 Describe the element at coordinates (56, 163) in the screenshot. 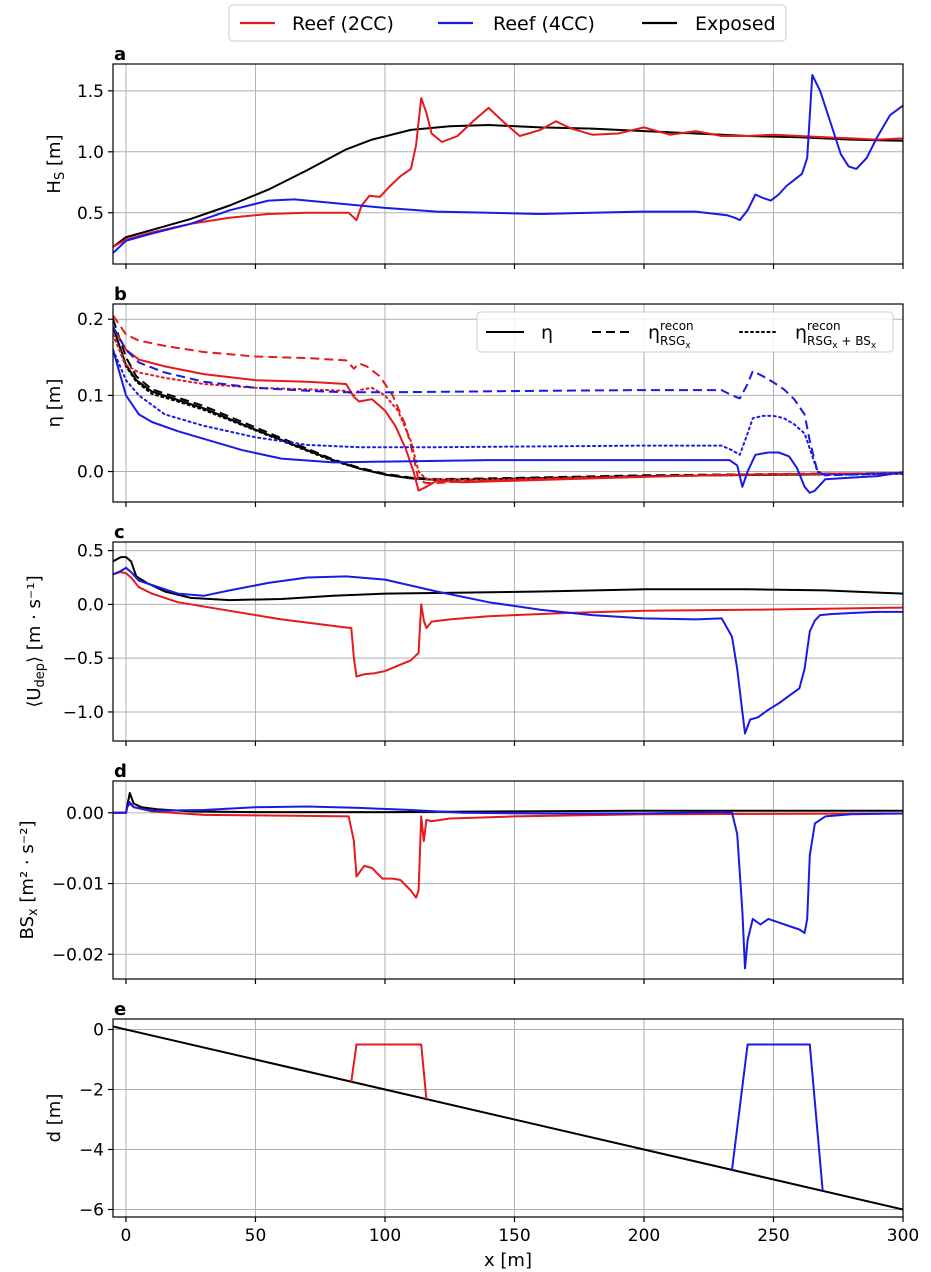

I see `y-axis-label: HS [m]` at that location.